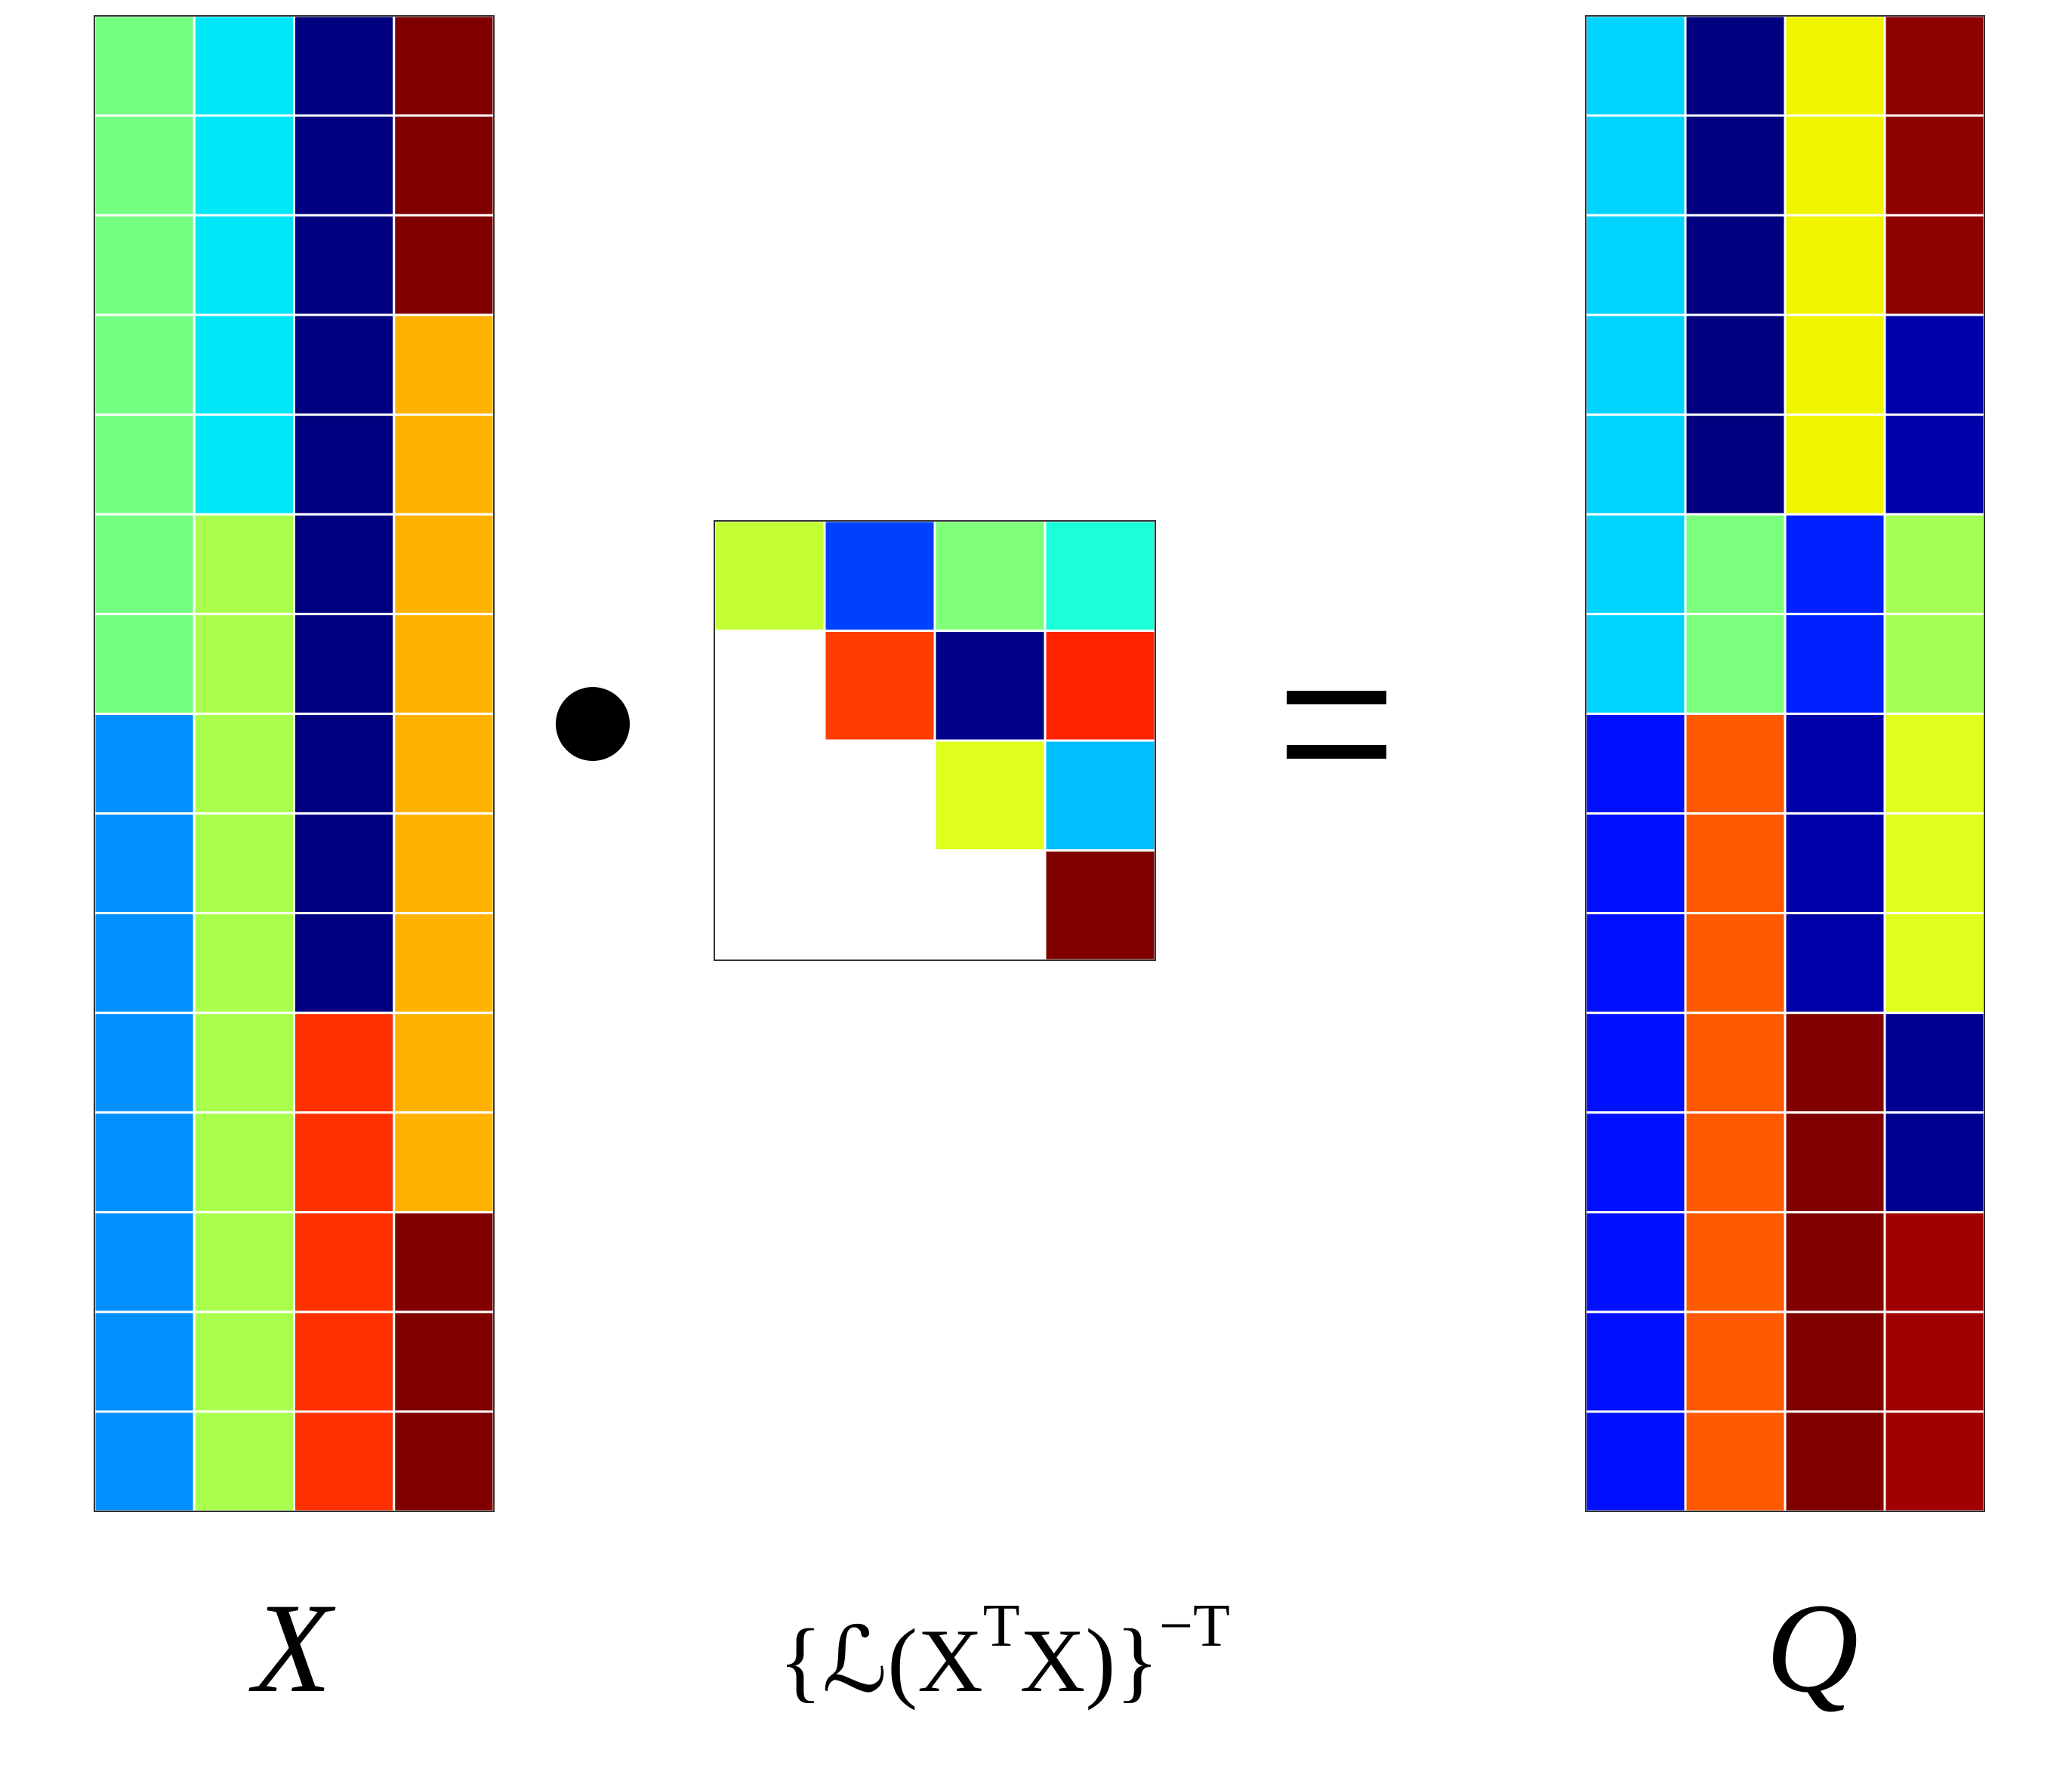  Describe the element at coordinates (1812, 1648) in the screenshot. I see `matrix-label: Q` at that location.